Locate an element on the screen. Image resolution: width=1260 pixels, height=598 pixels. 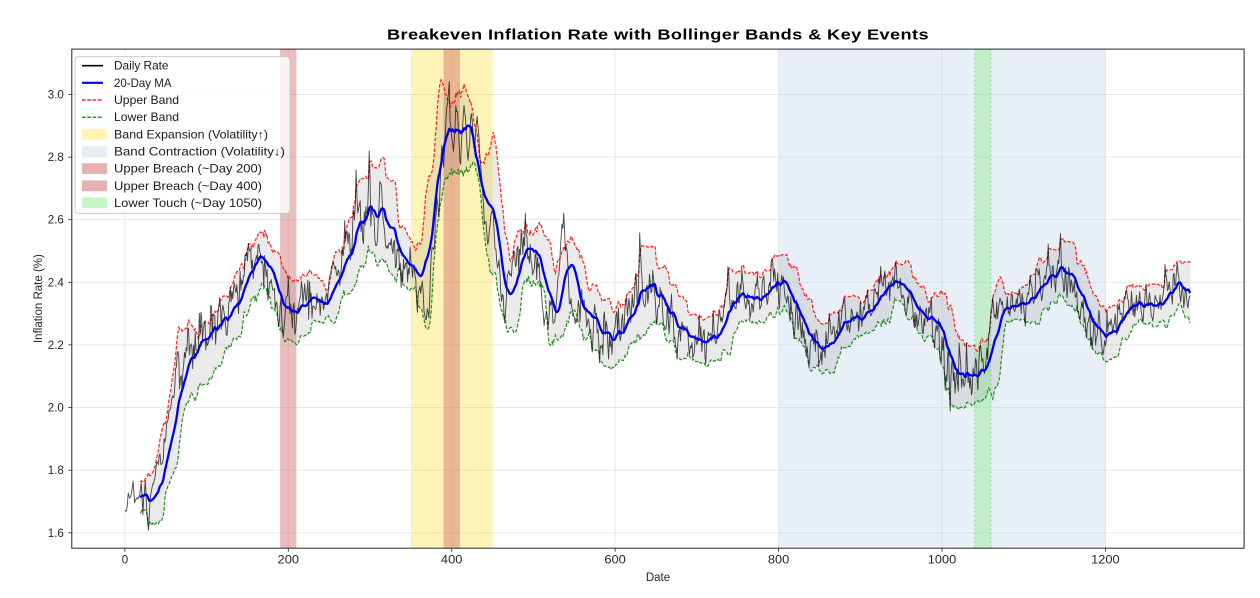
svg-text: 2.4 is located at coordinates (56, 283).